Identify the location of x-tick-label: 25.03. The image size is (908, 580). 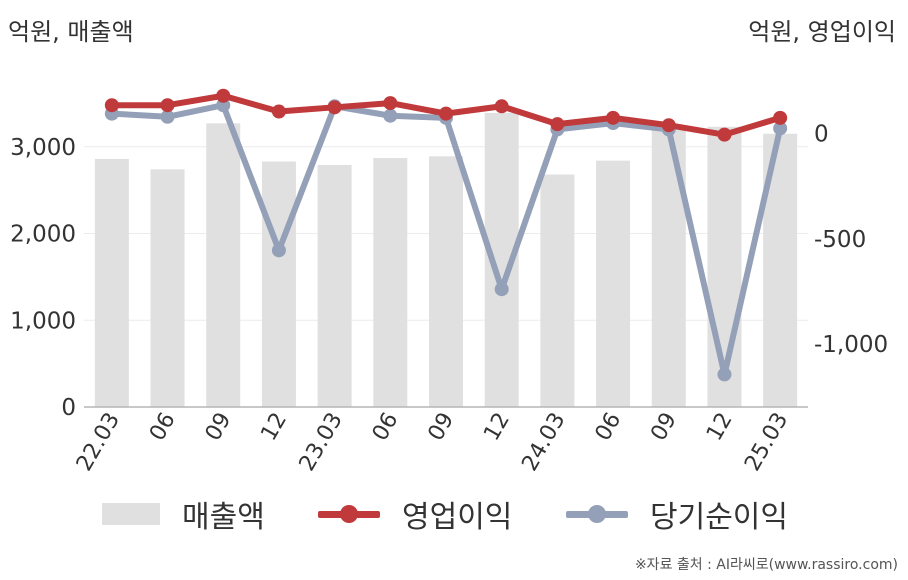
(766, 442).